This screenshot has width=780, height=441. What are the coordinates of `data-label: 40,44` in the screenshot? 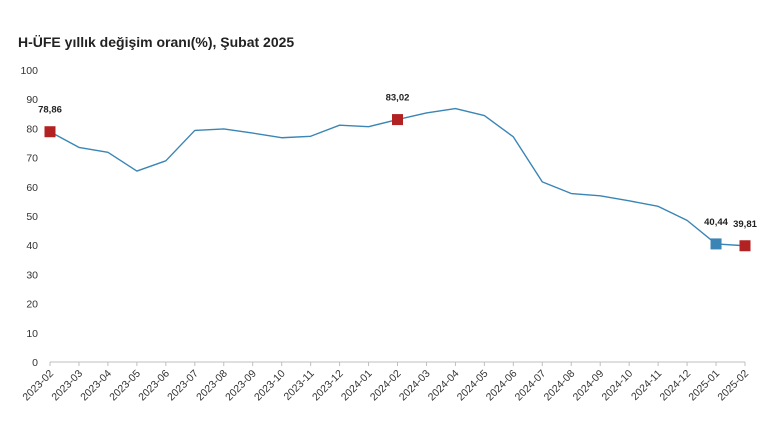 It's located at (716, 222).